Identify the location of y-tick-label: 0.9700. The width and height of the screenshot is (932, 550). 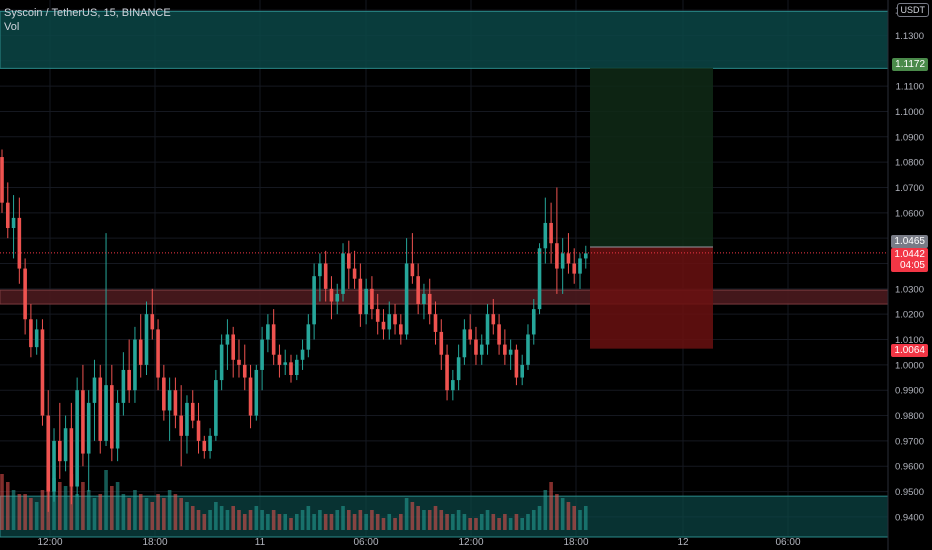
(909, 441).